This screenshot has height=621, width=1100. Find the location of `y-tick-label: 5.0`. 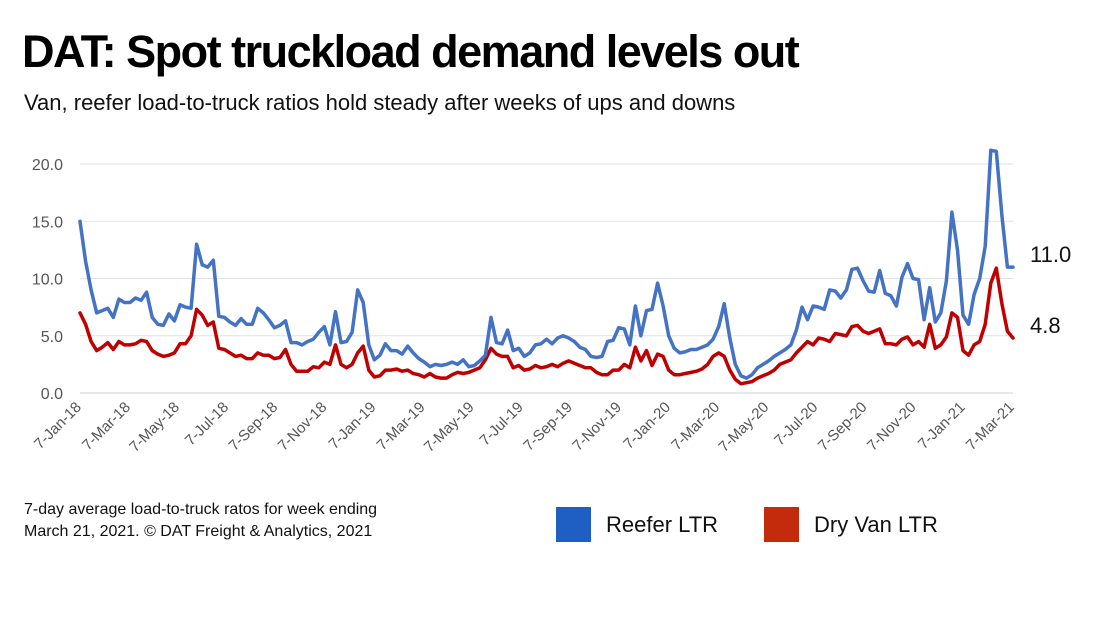

y-tick-label: 5.0 is located at coordinates (52, 337).